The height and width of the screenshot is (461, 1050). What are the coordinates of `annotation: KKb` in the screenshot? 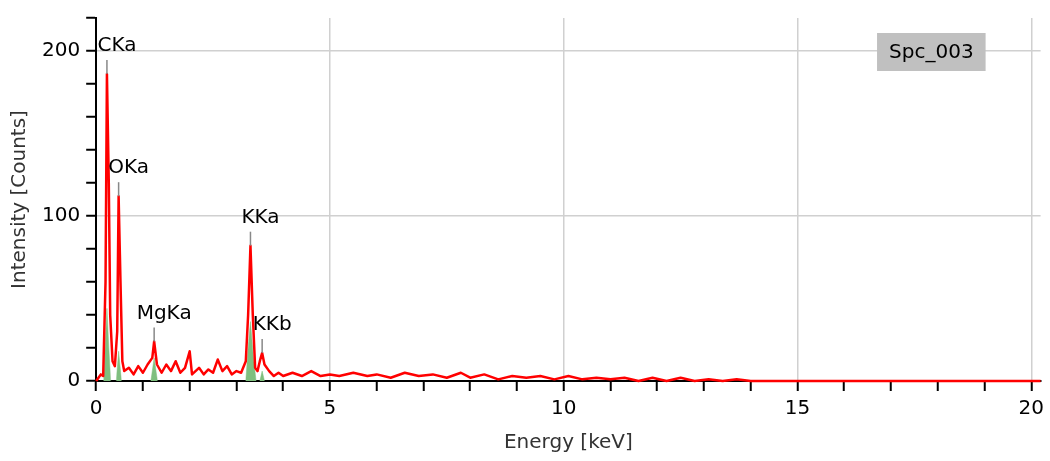 It's located at (272, 323).